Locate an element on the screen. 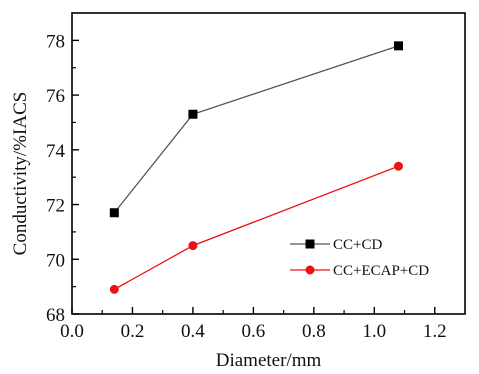 The width and height of the screenshot is (479, 374). y-tick-label: 78 is located at coordinates (55, 41).